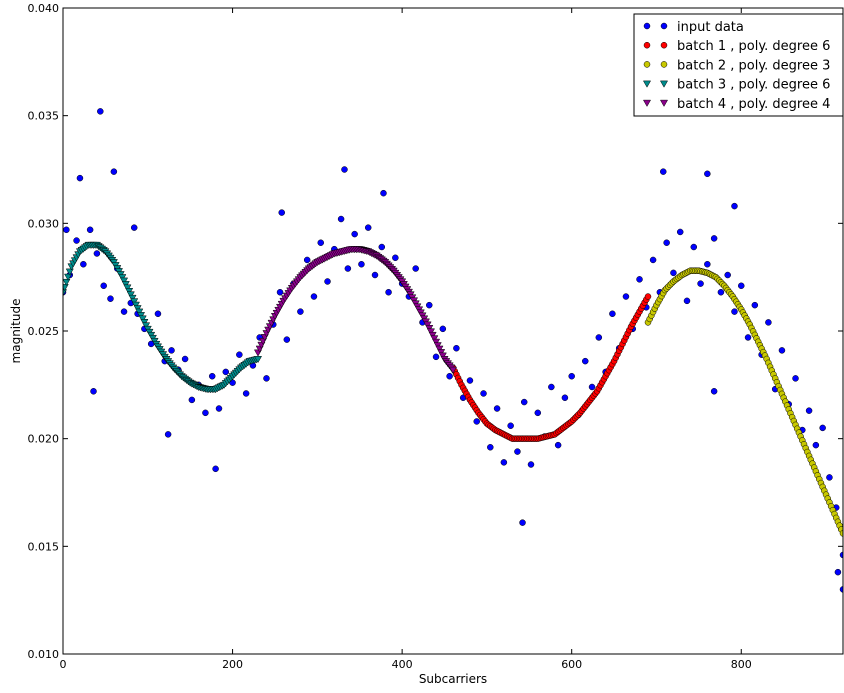  What do you see at coordinates (232, 664) in the screenshot?
I see `x-tick-label: 200` at bounding box center [232, 664].